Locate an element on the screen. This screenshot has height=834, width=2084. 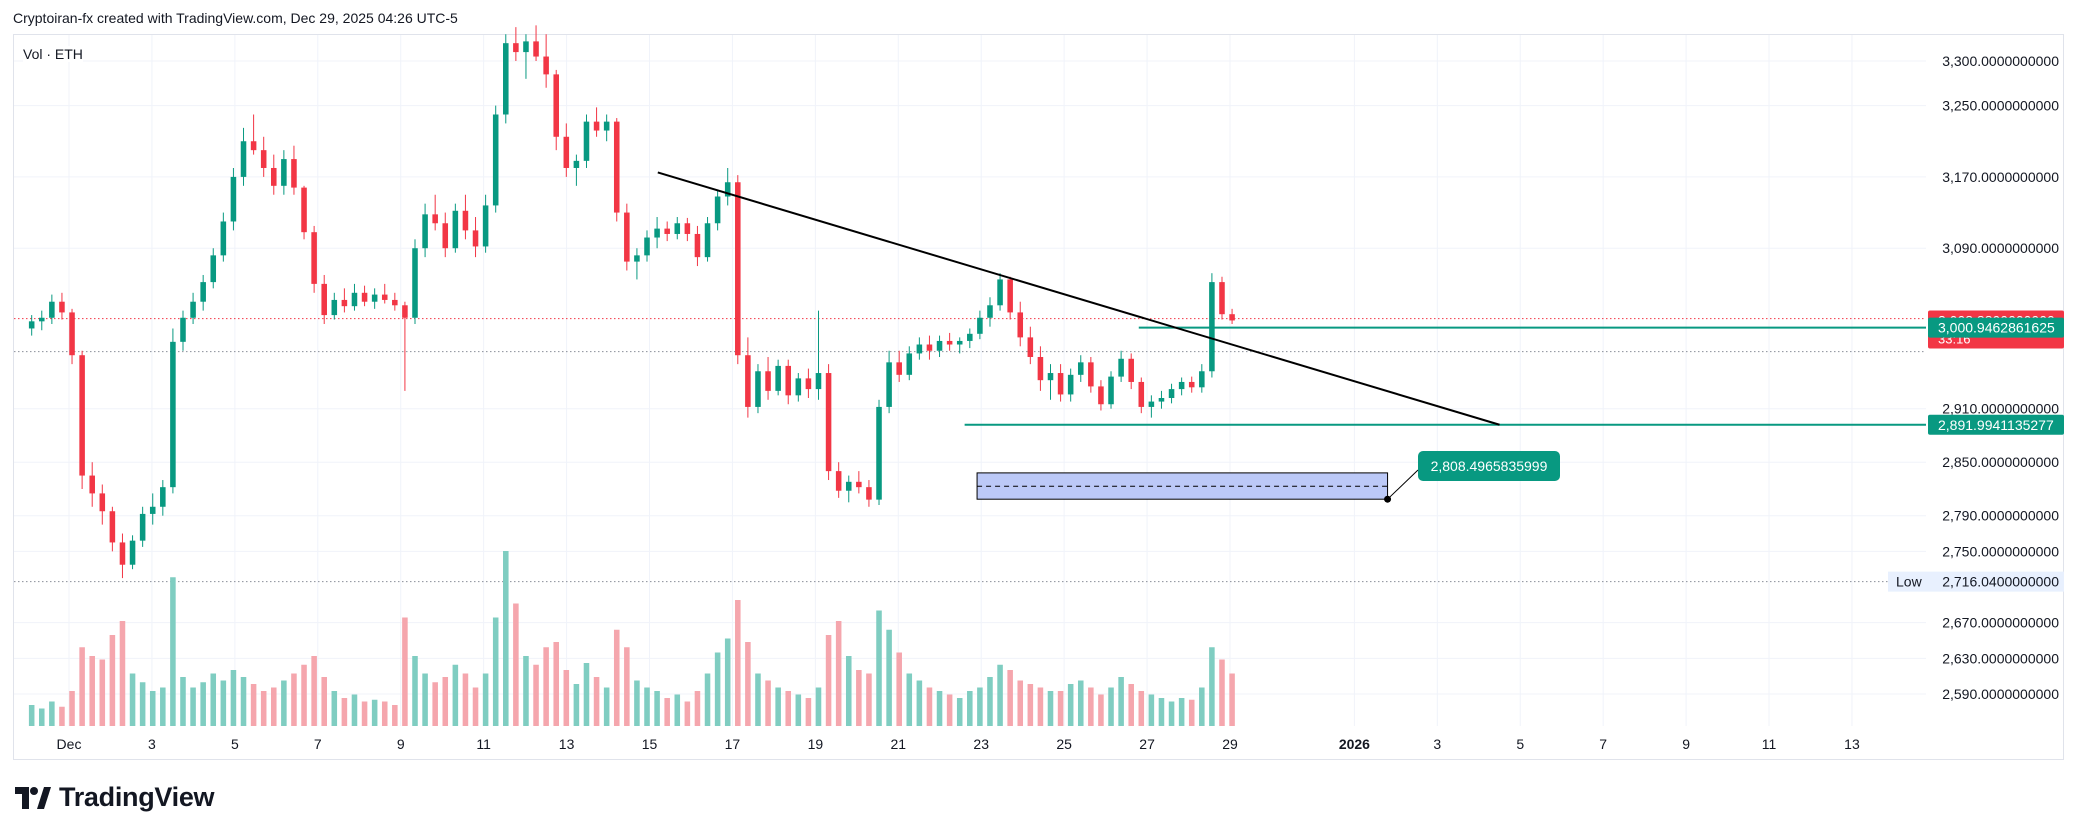
callout-anchor-dot is located at coordinates (1388, 499).